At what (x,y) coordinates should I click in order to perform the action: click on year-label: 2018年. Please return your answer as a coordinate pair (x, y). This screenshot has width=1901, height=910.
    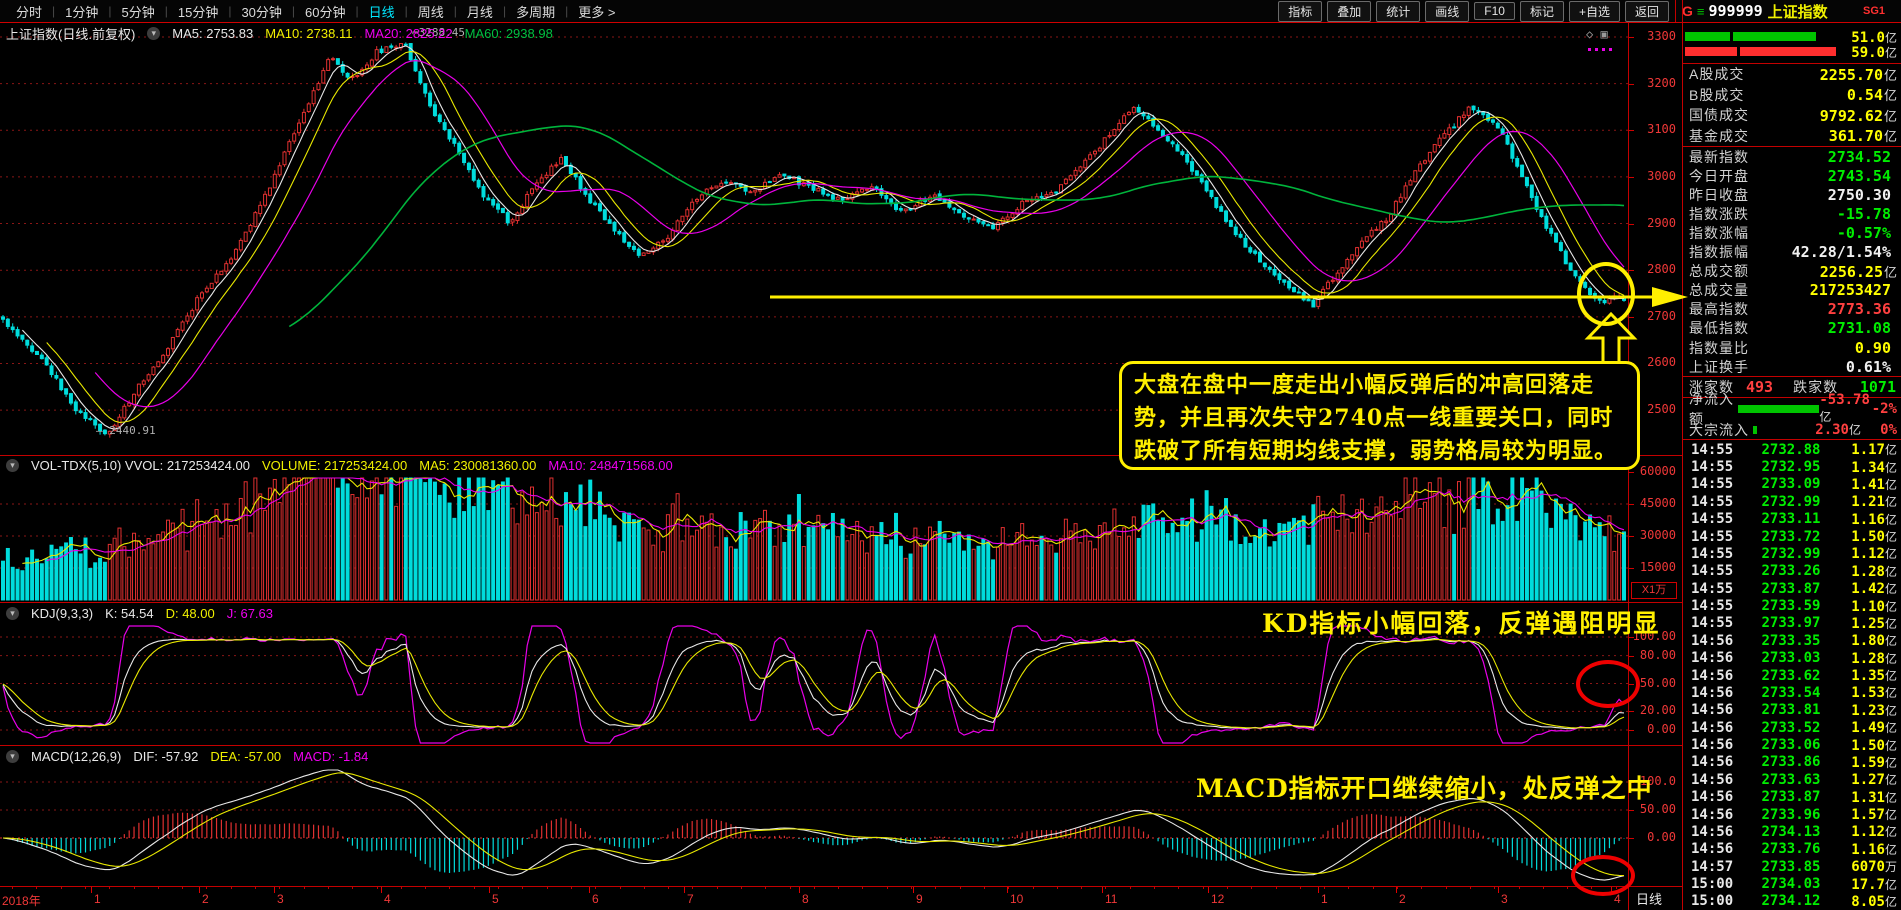
    Looking at the image, I should click on (21, 901).